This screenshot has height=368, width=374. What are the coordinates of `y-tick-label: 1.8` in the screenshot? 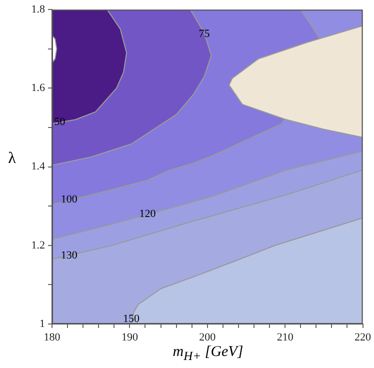 It's located at (38, 9).